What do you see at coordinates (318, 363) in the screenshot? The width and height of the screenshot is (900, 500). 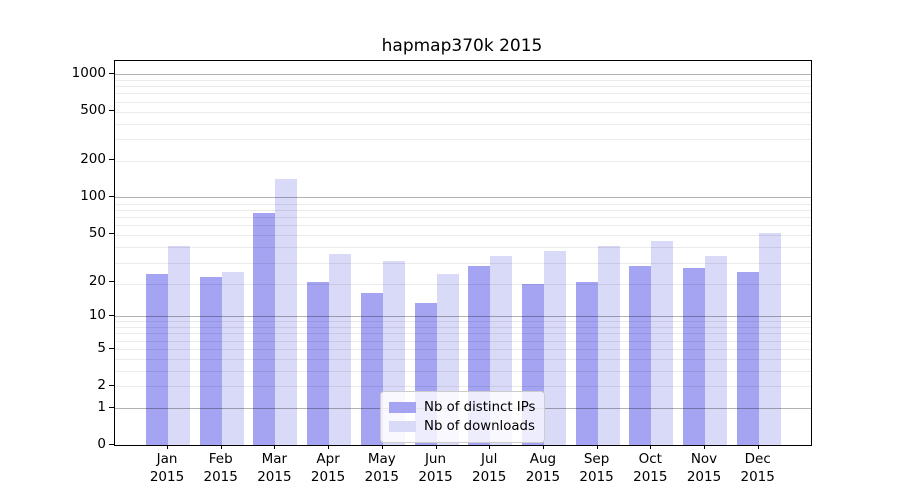 I see `bar-ips-apr` at bounding box center [318, 363].